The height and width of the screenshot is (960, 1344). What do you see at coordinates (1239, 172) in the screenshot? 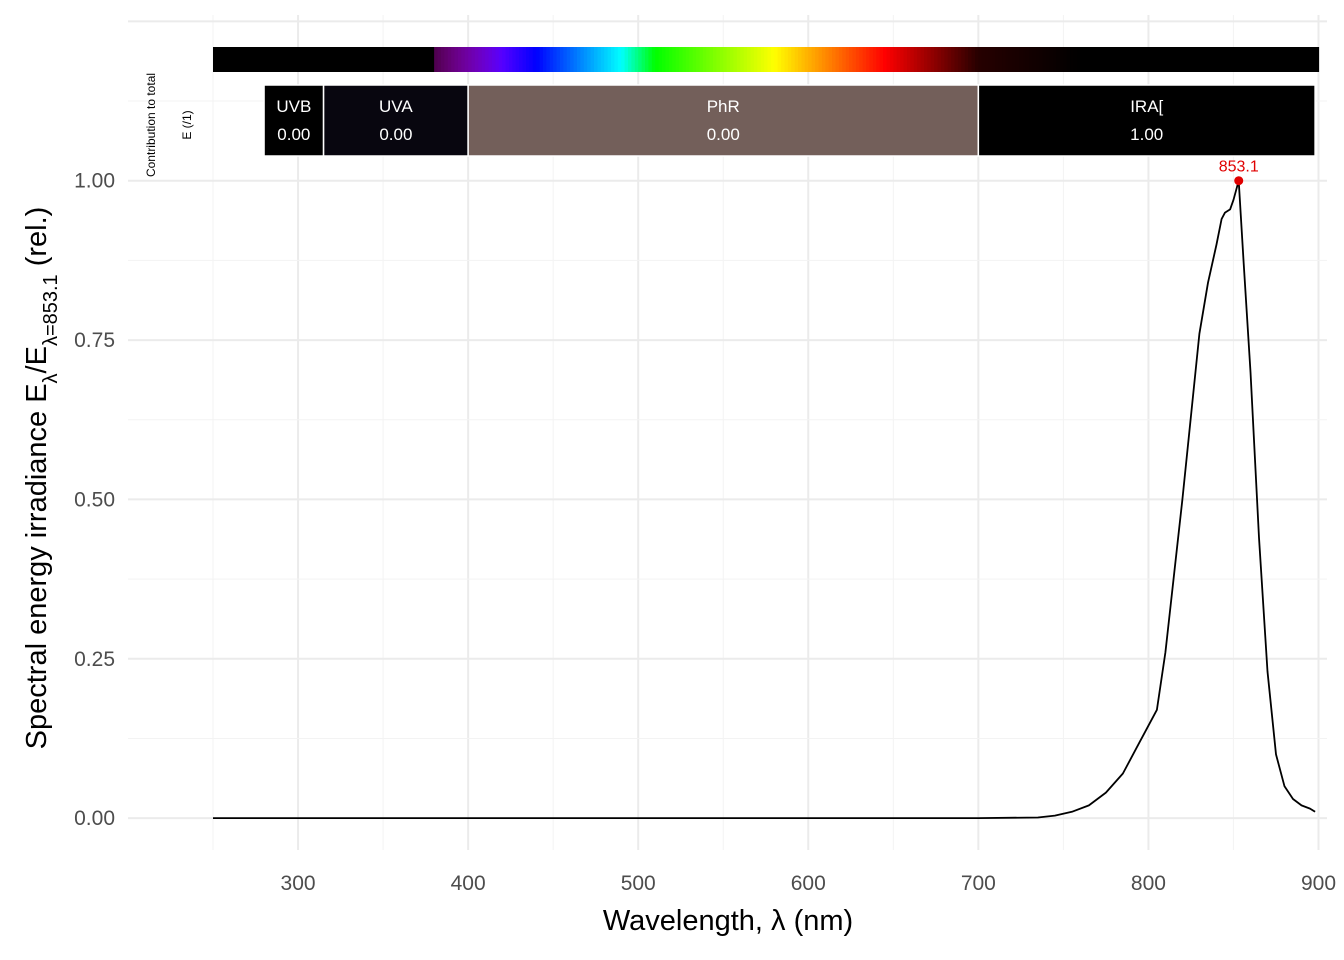
I see `peak-marker-group: 853.1` at bounding box center [1239, 172].